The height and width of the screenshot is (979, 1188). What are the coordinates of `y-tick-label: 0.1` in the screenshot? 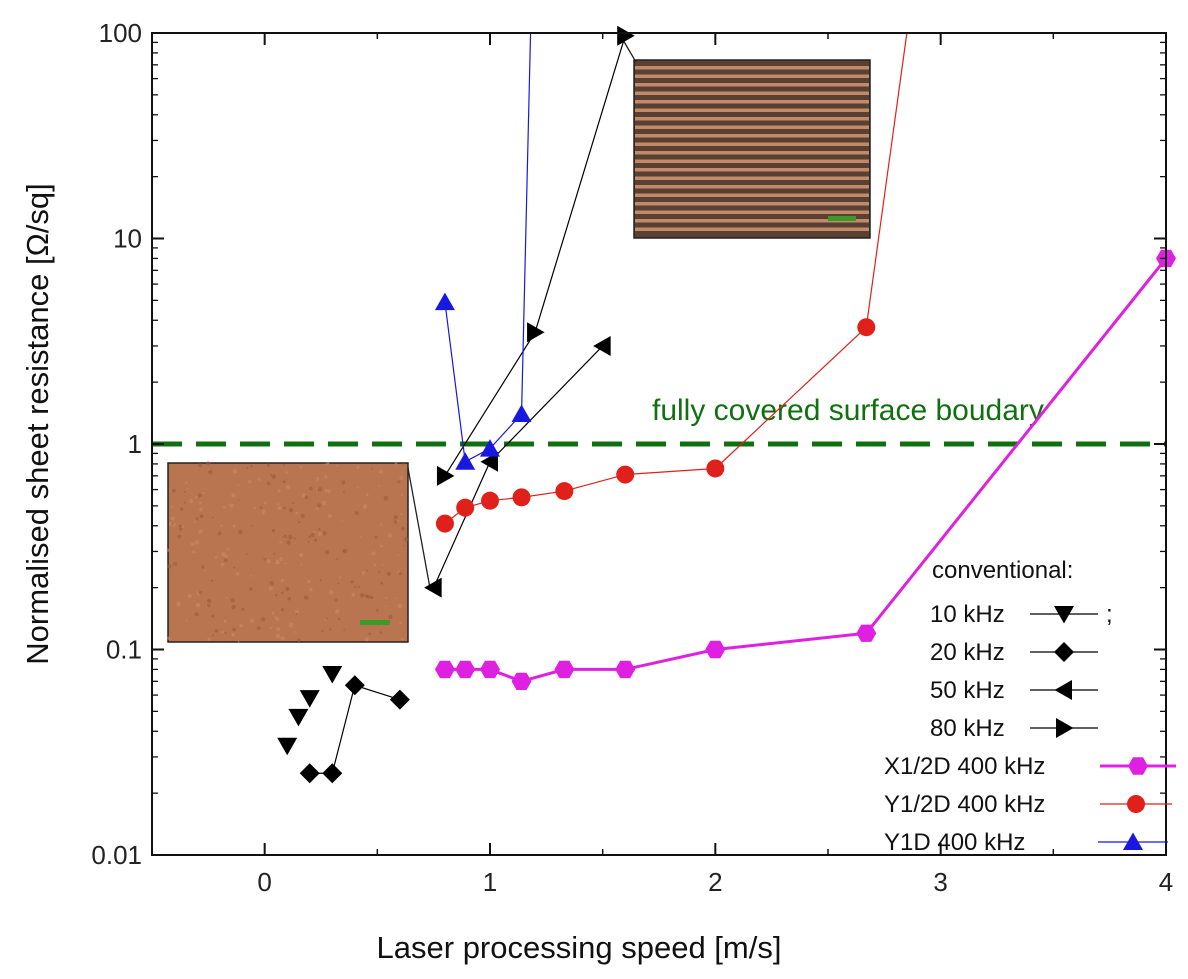 It's located at (124, 650).